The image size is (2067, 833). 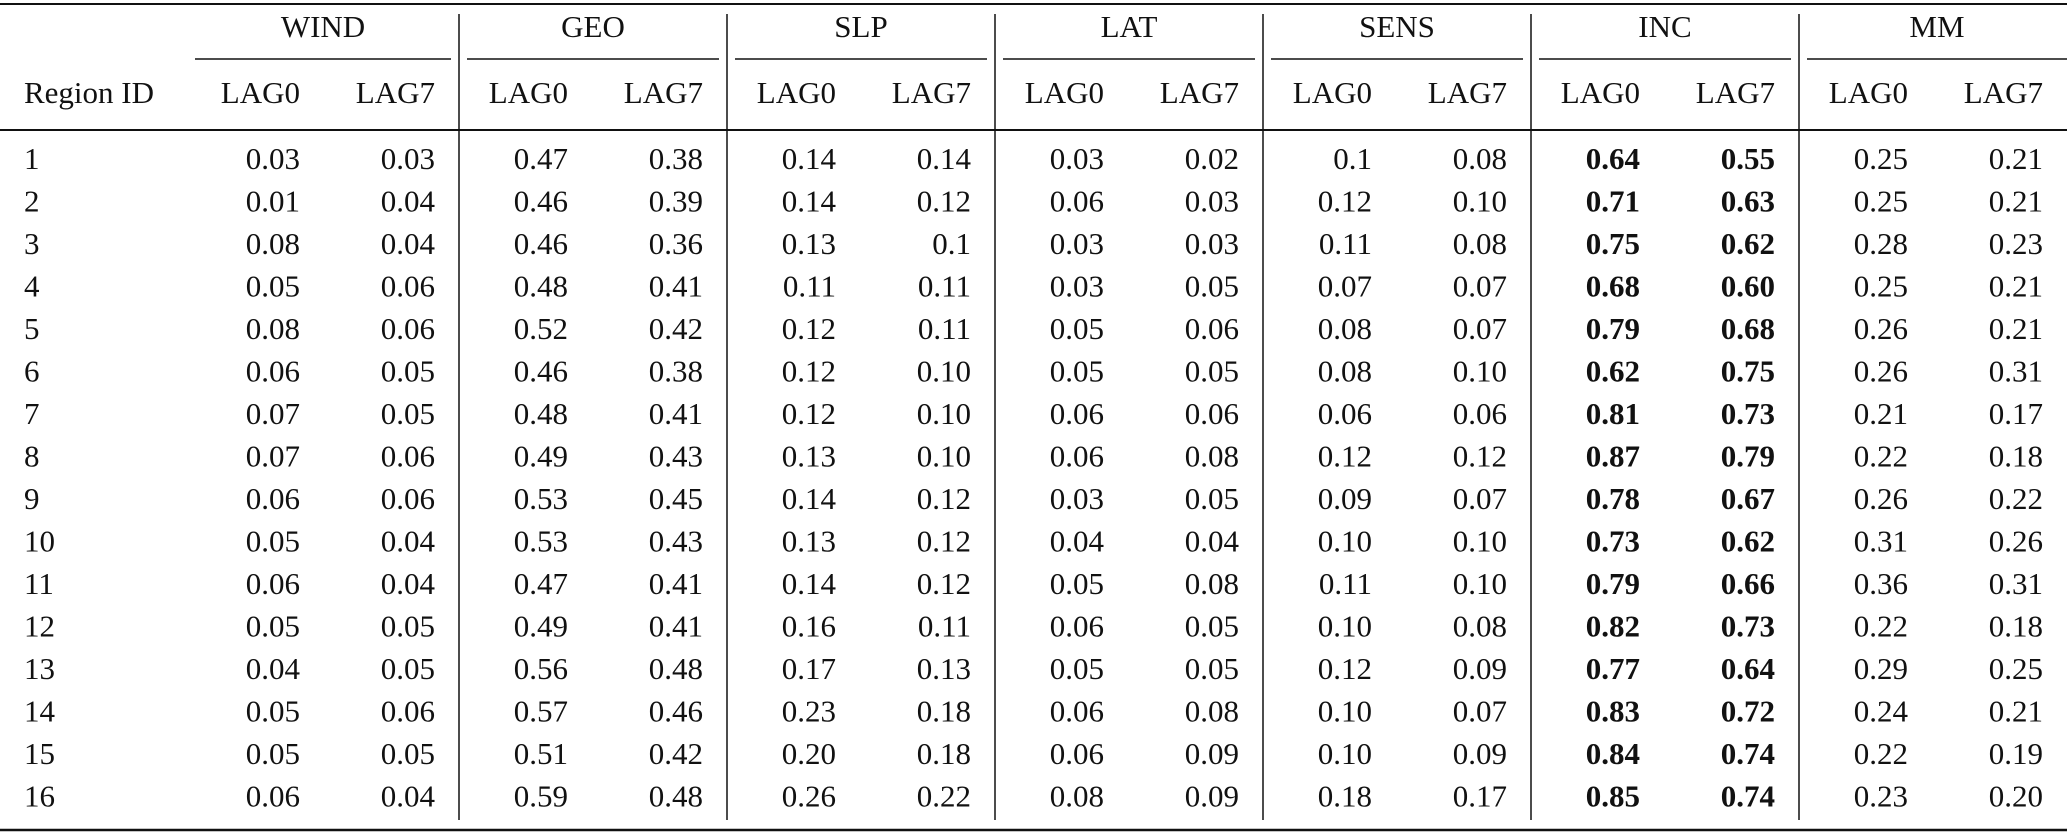 I want to click on cell: 0.43, so click(x=676, y=541).